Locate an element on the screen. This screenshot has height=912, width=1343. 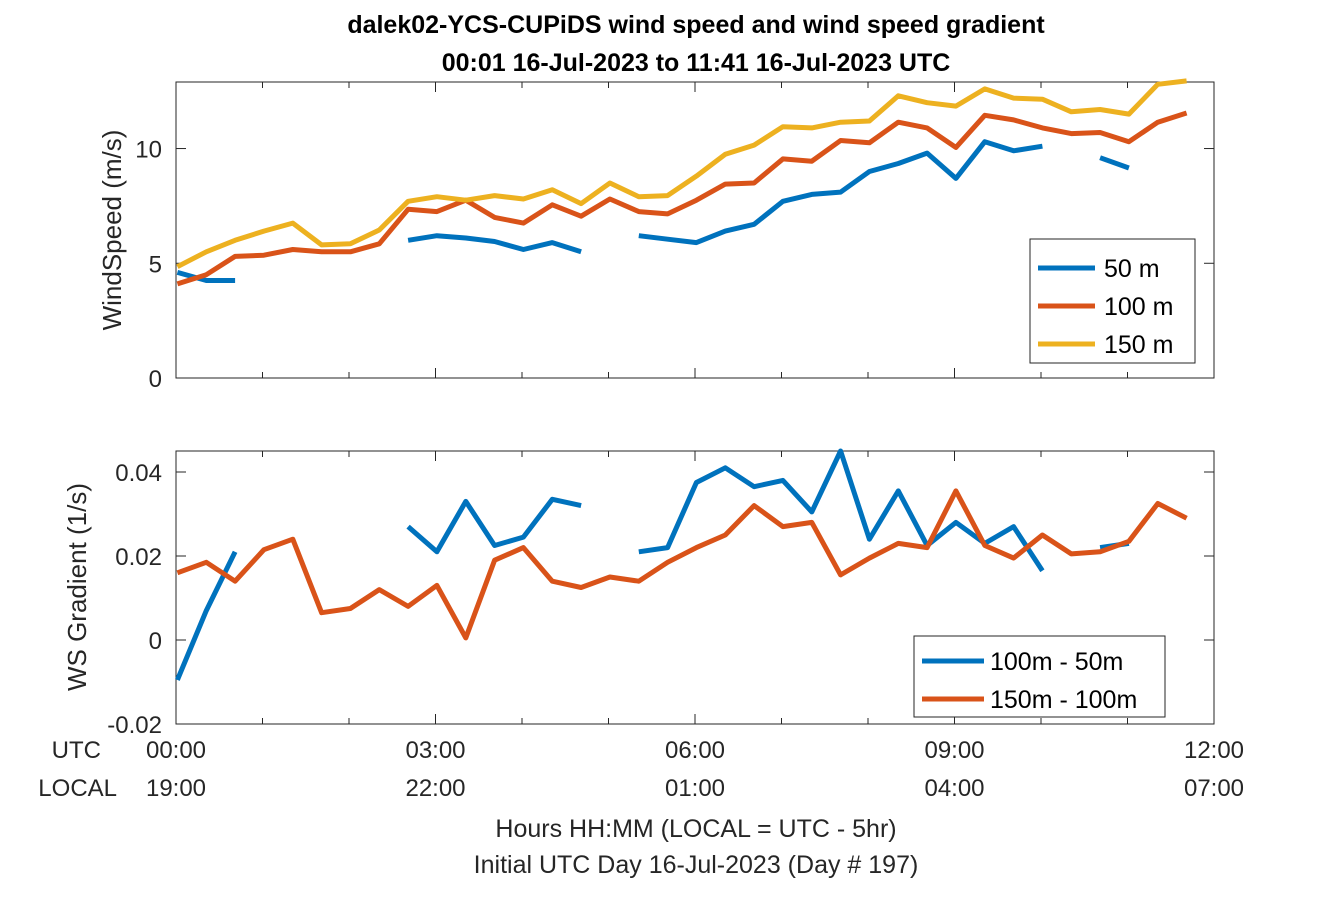
x-tick-label-local: 01:00 is located at coordinates (695, 788).